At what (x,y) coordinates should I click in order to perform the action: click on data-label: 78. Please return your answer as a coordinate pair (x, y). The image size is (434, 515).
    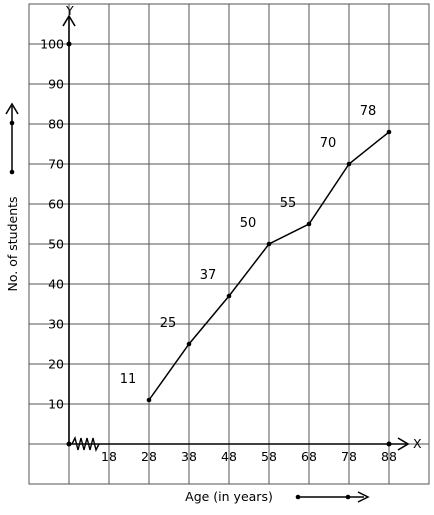
    Looking at the image, I should click on (368, 111).